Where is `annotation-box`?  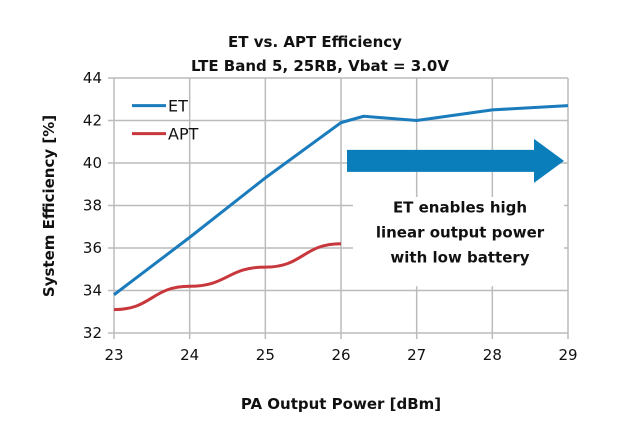 annotation-box is located at coordinates (458, 242).